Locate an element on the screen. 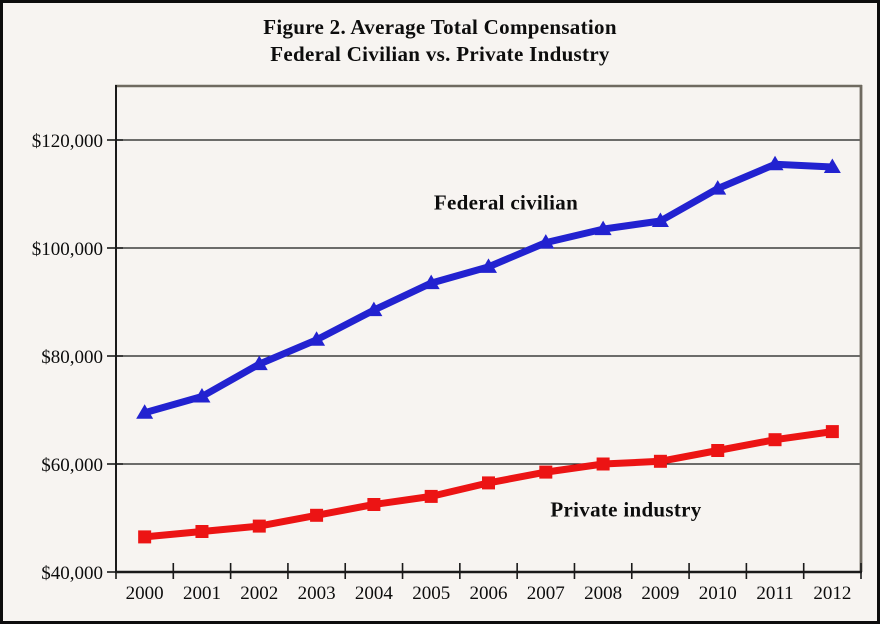 The width and height of the screenshot is (880, 624). x-axis-tick-label: 2009 is located at coordinates (660, 593).